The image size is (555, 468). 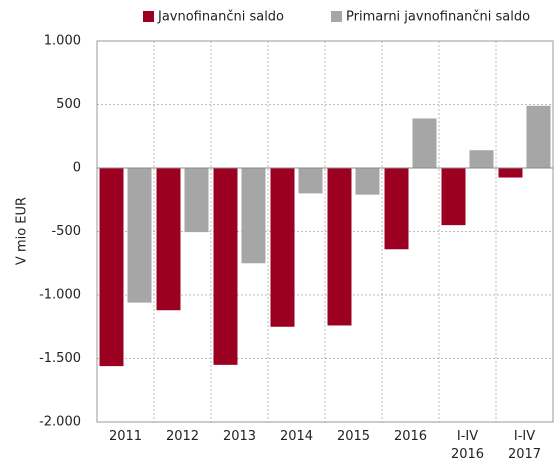 What do you see at coordinates (68, 104) in the screenshot?
I see `y-tick-label: 500` at bounding box center [68, 104].